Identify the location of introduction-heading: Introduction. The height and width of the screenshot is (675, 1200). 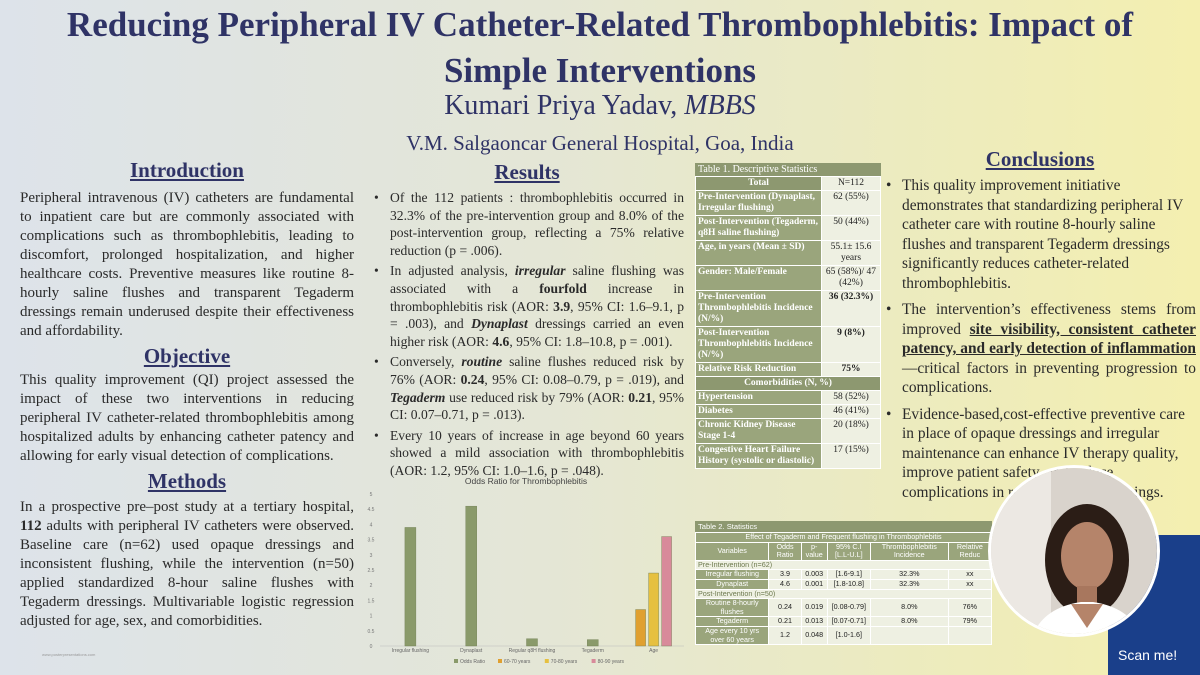
(187, 170).